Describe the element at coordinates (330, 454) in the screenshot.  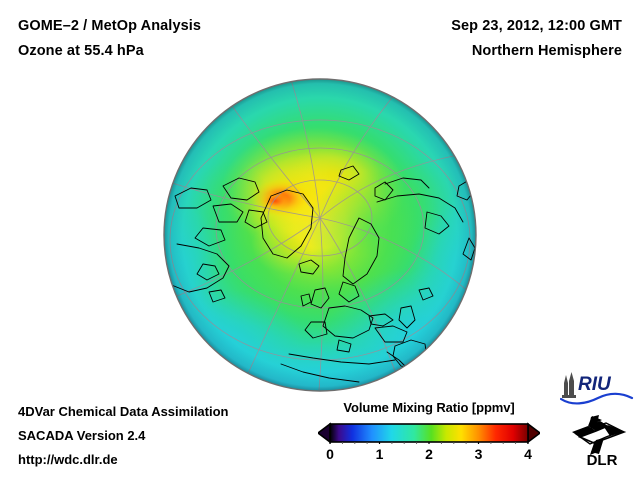
I see `colorbar-tick-0: 0` at that location.